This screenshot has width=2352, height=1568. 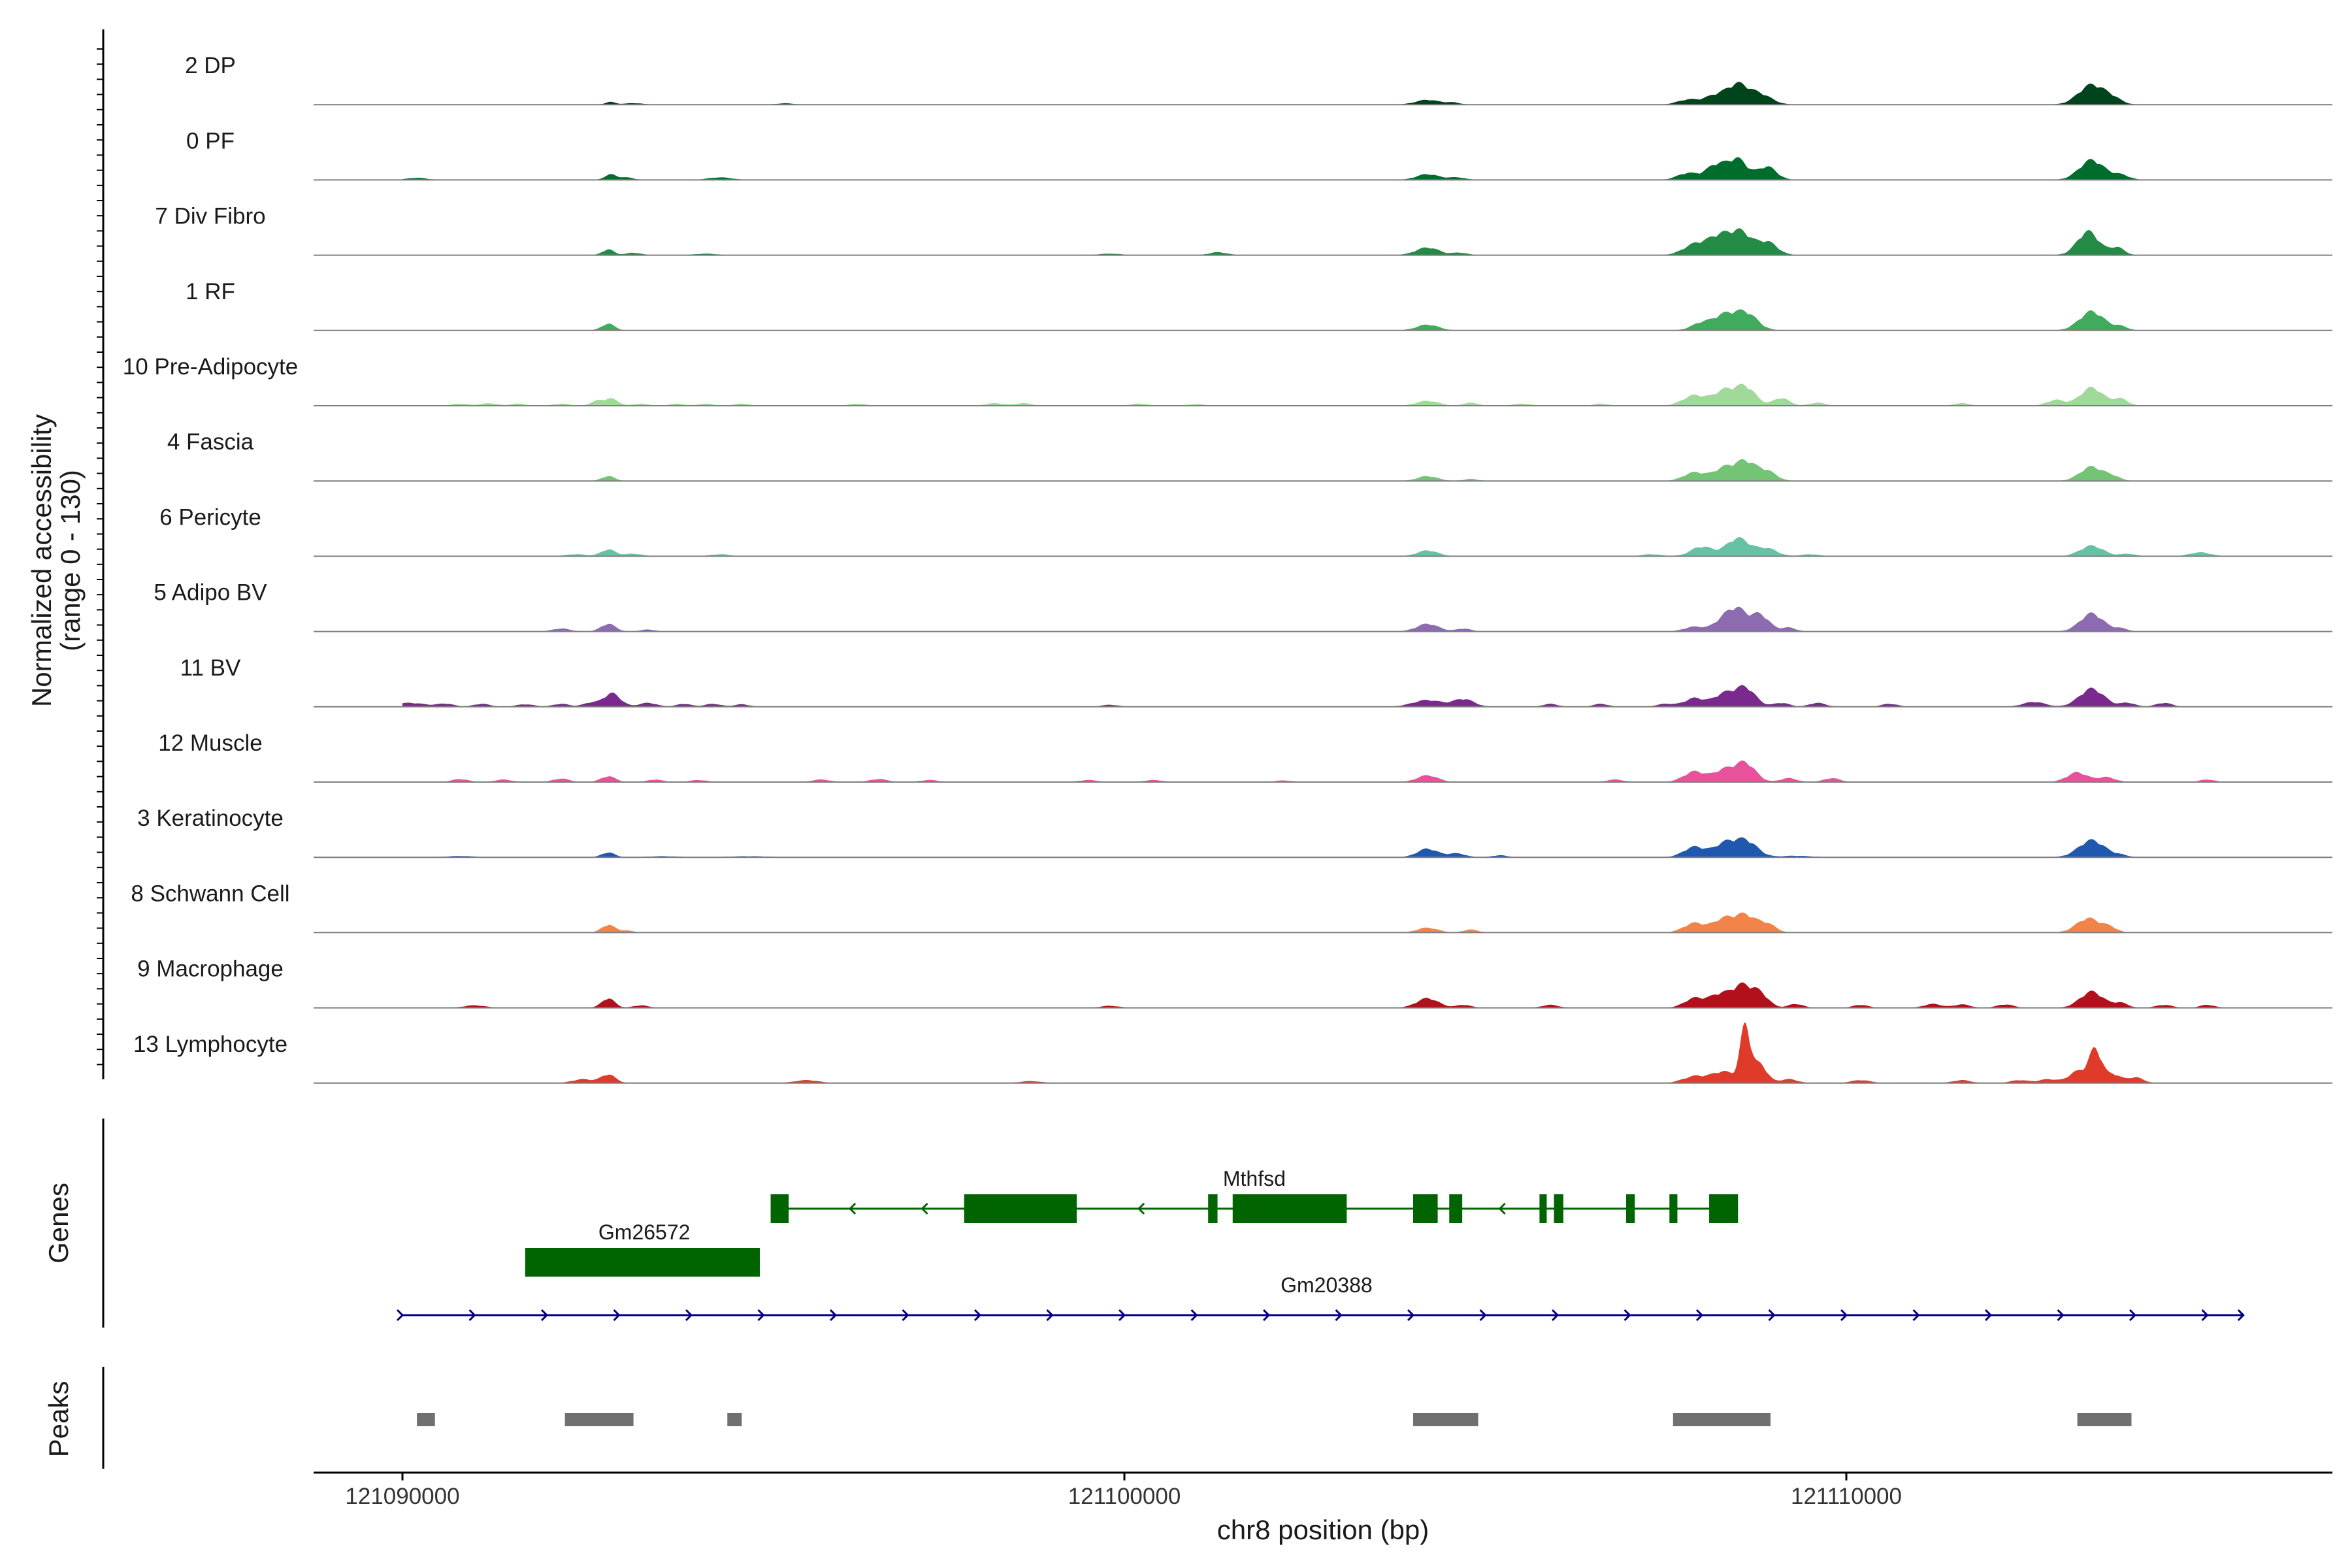 I want to click on track: 9 Macrophage, so click(x=1234, y=982).